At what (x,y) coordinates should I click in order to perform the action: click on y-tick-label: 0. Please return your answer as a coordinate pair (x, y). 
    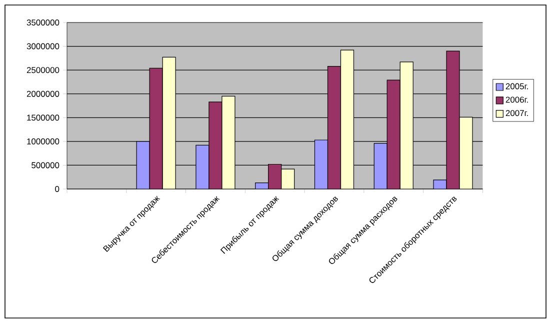
    Looking at the image, I should click on (57, 189).